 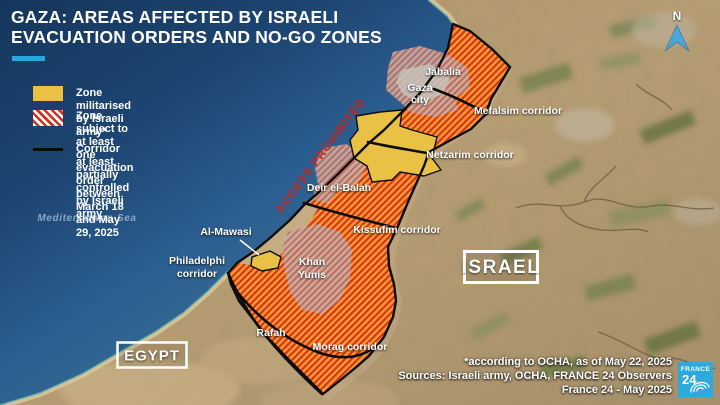 I want to click on legend-corridor-line-2: by Israeli army, so click(x=100, y=207).